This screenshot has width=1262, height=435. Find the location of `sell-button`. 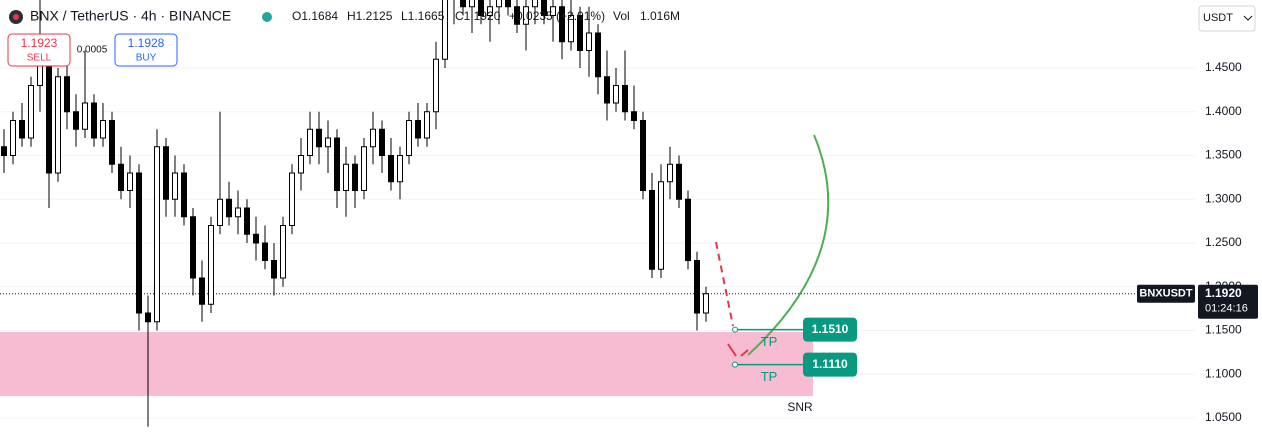

sell-button is located at coordinates (39, 50).